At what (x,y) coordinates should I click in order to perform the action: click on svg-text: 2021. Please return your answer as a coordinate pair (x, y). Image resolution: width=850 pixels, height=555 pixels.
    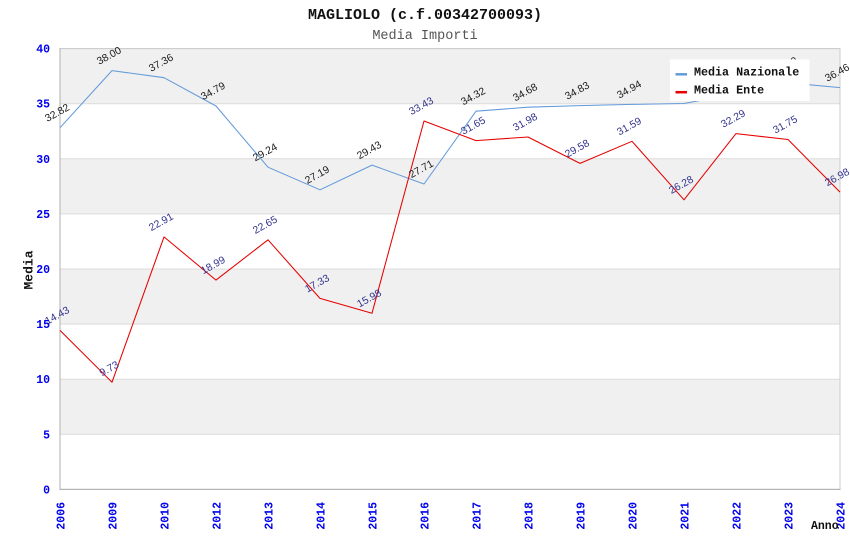
    Looking at the image, I should click on (685, 516).